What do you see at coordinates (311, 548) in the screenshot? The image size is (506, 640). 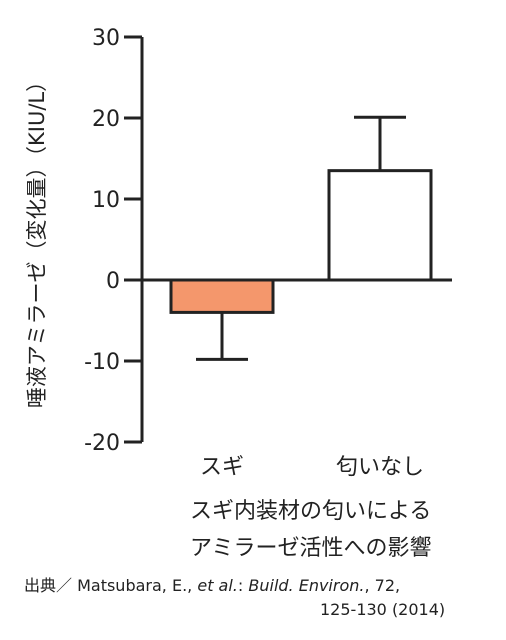 I see `caption-line-2: アミラーゼ活性への影響` at bounding box center [311, 548].